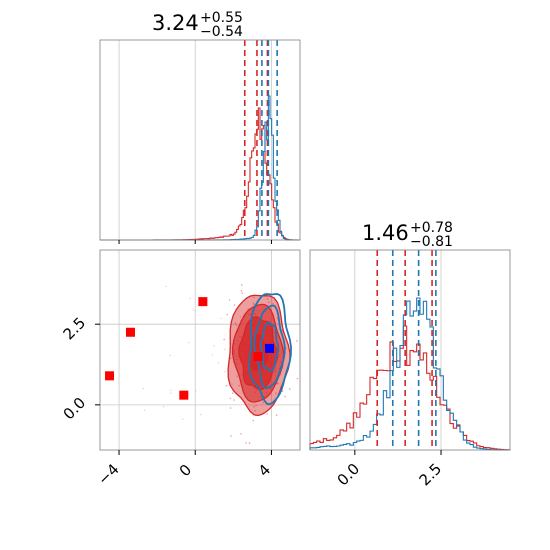 Image resolution: width=550 pixels, height=550 pixels. Describe the element at coordinates (431, 242) in the screenshot. I see `title-bottom-right-lower: −0.81` at that location.